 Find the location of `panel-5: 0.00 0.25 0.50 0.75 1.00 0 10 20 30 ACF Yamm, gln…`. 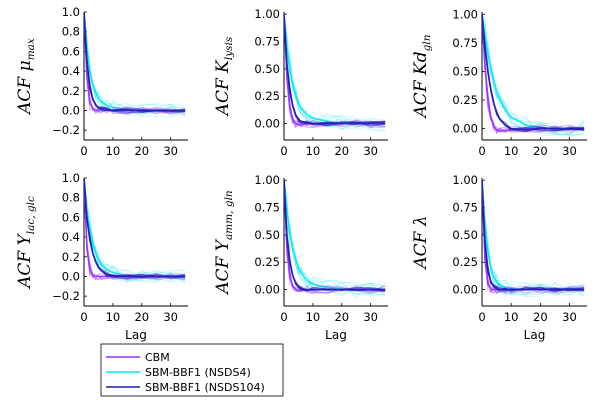

panel-5: 0.00 0.25 0.50 0.75 1.00 0 10 20 30 ACF Yamm, gln… is located at coordinates (300, 257).